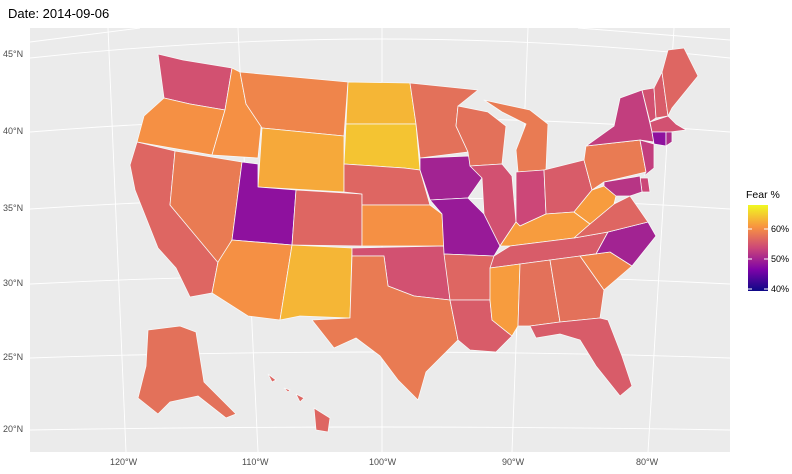 This screenshot has width=792, height=474. What do you see at coordinates (301, 160) in the screenshot?
I see `state-WY` at bounding box center [301, 160].